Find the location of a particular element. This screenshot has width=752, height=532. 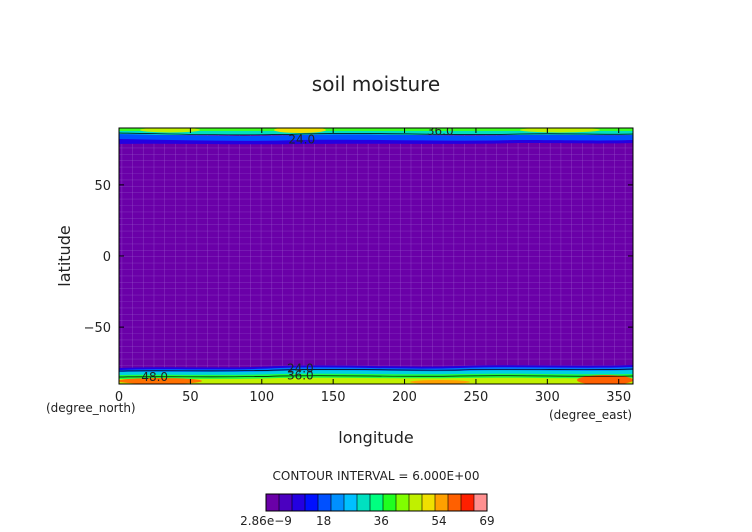

y-axis-units: (degree_north) is located at coordinates (91, 408).